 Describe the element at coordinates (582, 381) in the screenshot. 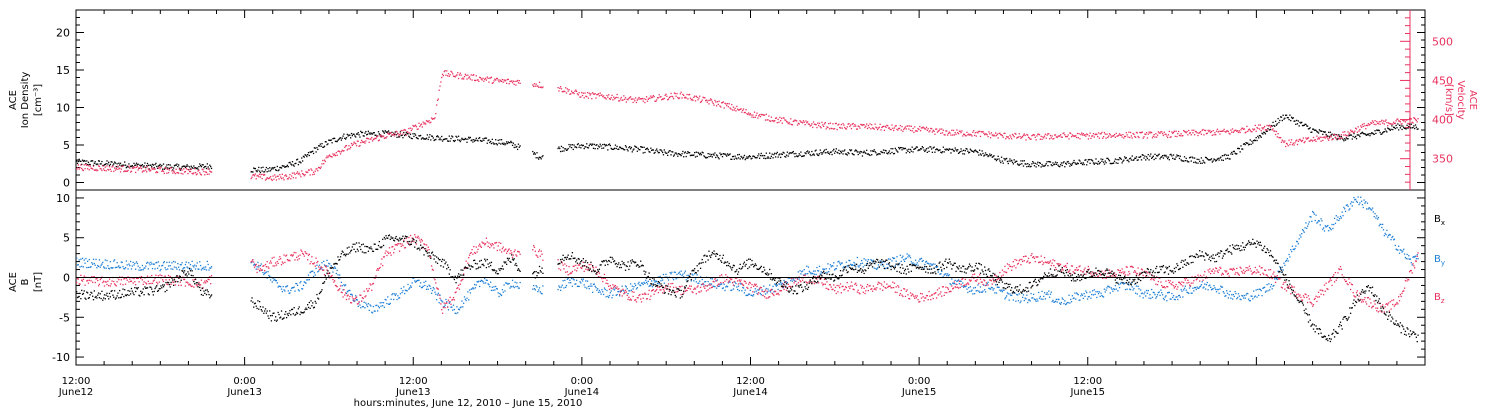

I see `x-hour-label: 0:00` at that location.